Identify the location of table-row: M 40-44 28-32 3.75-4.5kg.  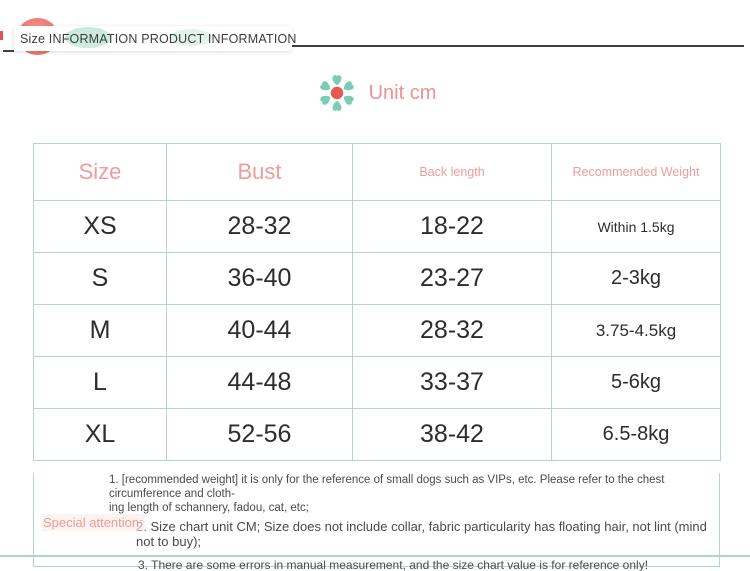
(377, 330).